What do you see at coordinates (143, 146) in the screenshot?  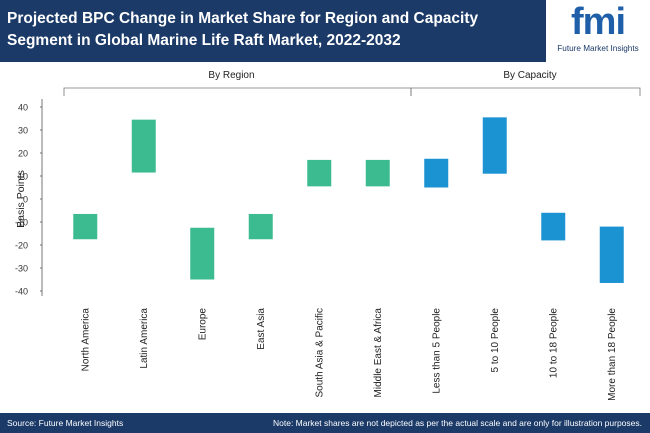 I see `bar-latin-america` at bounding box center [143, 146].